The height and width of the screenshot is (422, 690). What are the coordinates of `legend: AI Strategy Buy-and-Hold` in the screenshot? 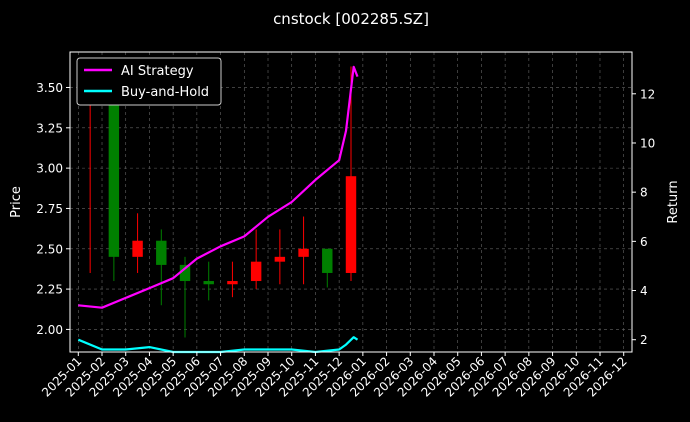 It's located at (149, 81).